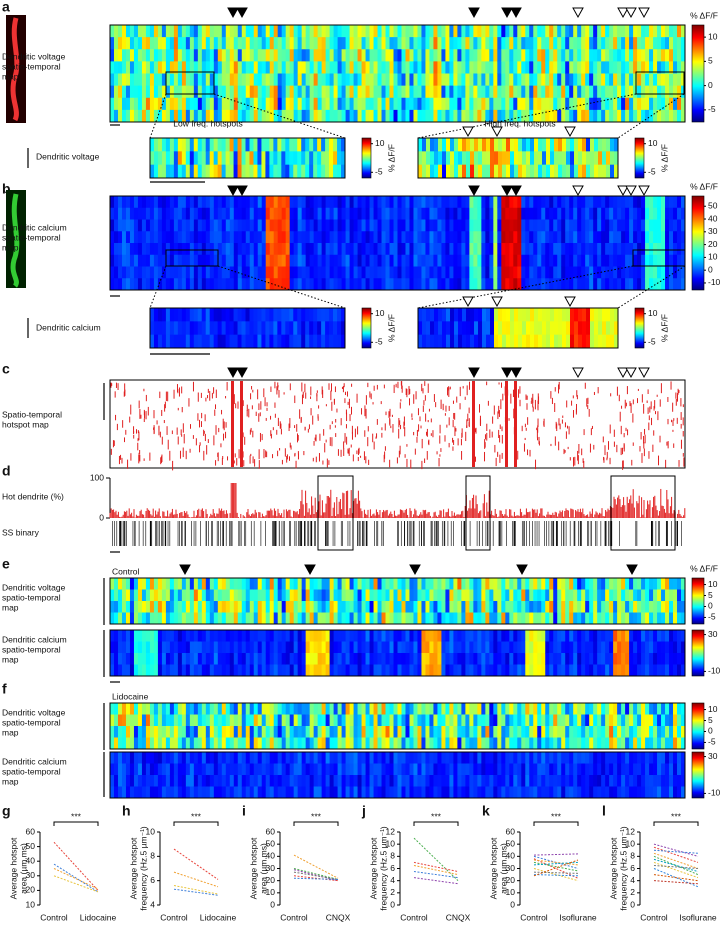 The width and height of the screenshot is (722, 941). Describe the element at coordinates (516, 12) in the screenshot. I see `event-marker` at that location.